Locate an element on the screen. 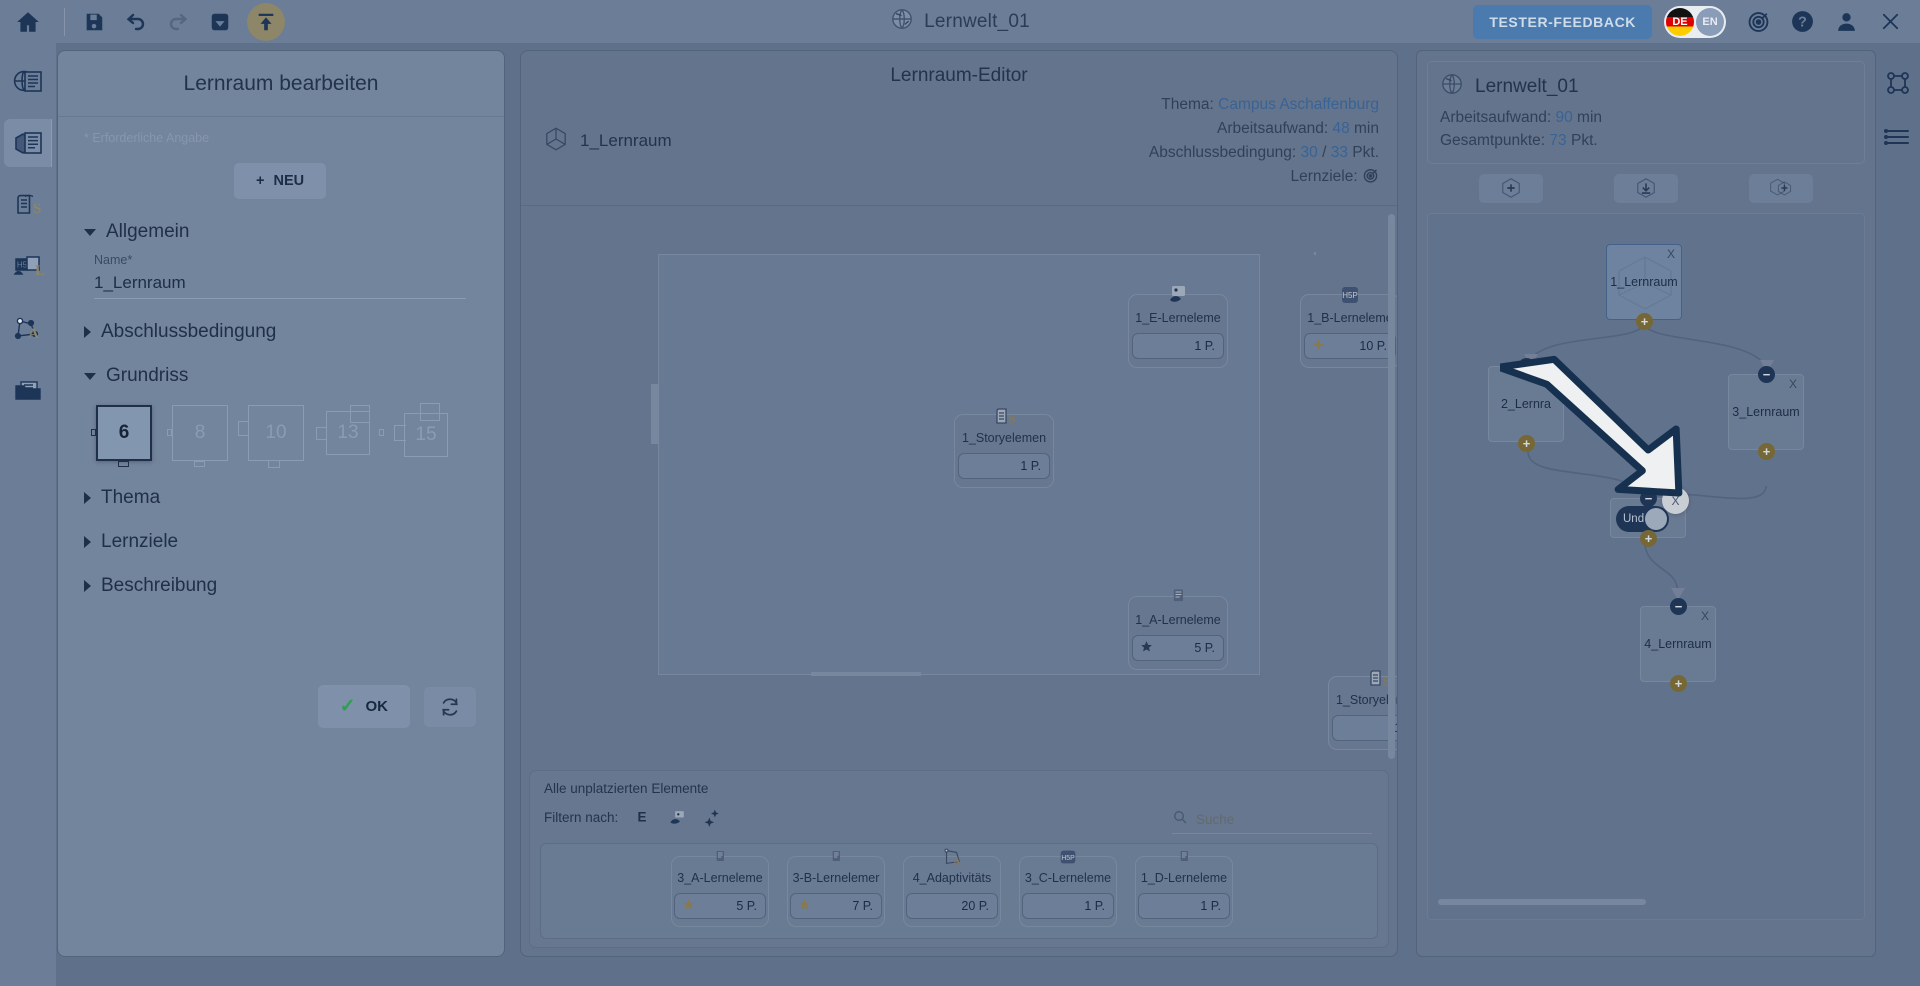 The width and height of the screenshot is (1920, 986). sidebar-item-lernwelt is located at coordinates (28, 81).